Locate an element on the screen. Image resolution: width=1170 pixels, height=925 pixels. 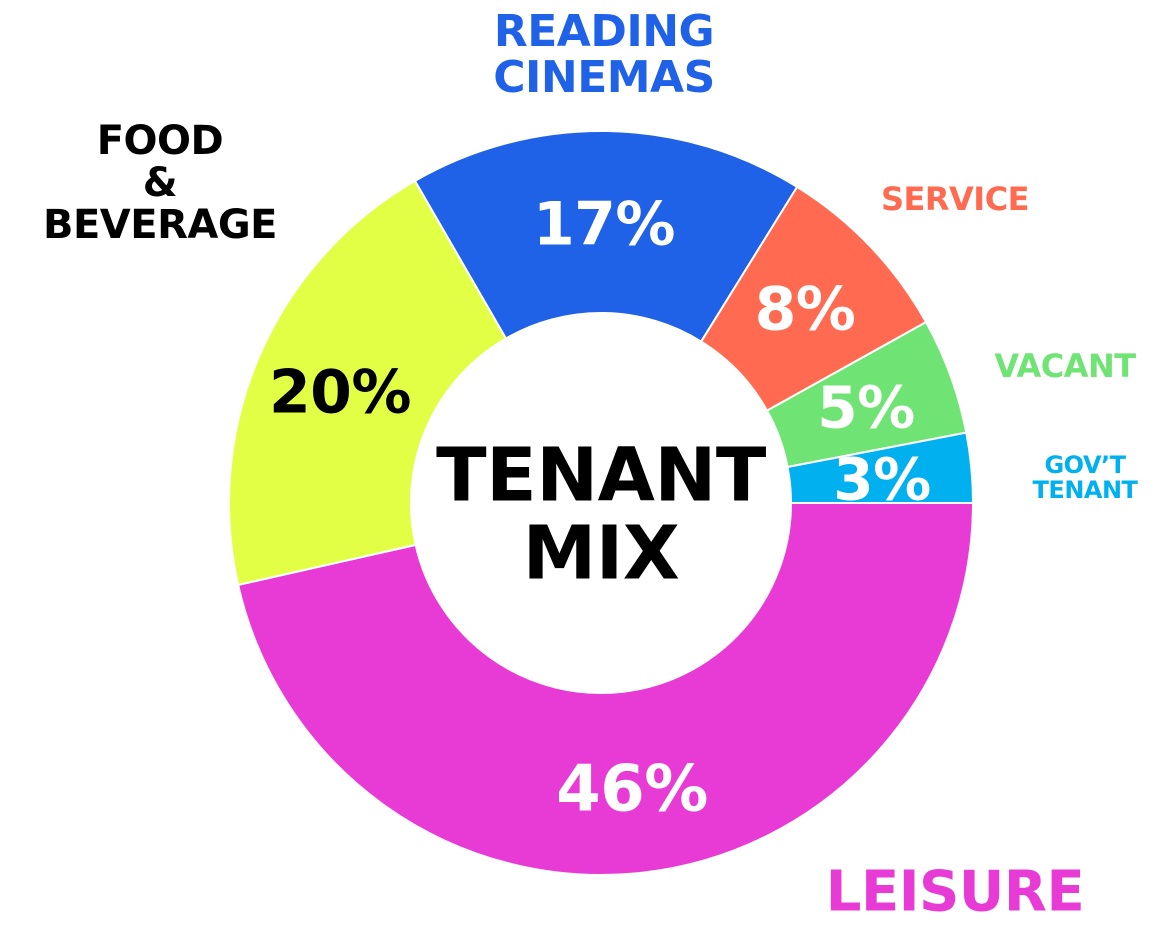
value-label: 3% is located at coordinates (882, 479).